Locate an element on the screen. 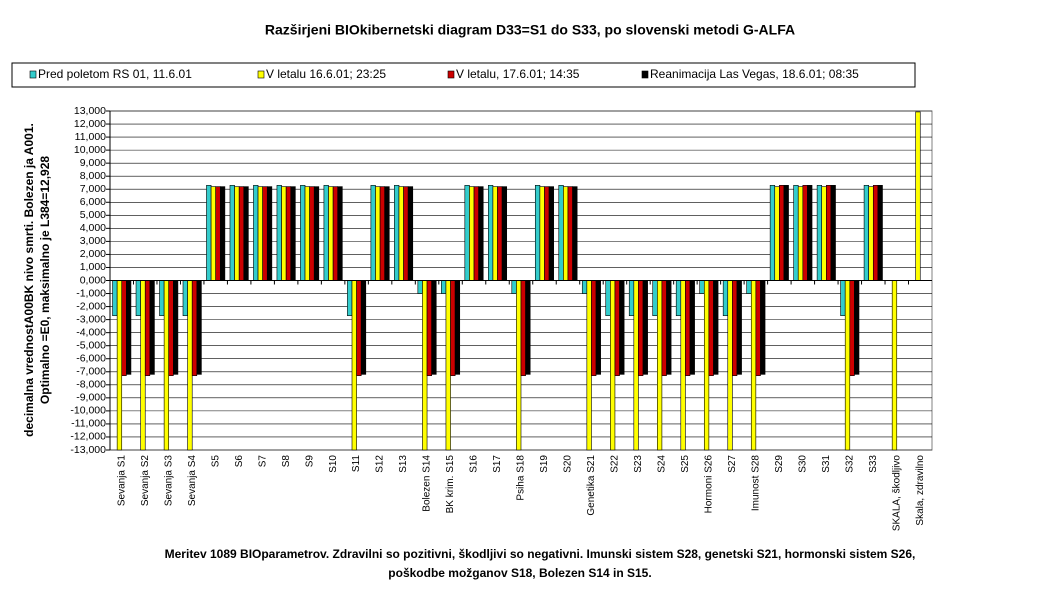  y-tick-label: -10,000 is located at coordinates (88, 411).